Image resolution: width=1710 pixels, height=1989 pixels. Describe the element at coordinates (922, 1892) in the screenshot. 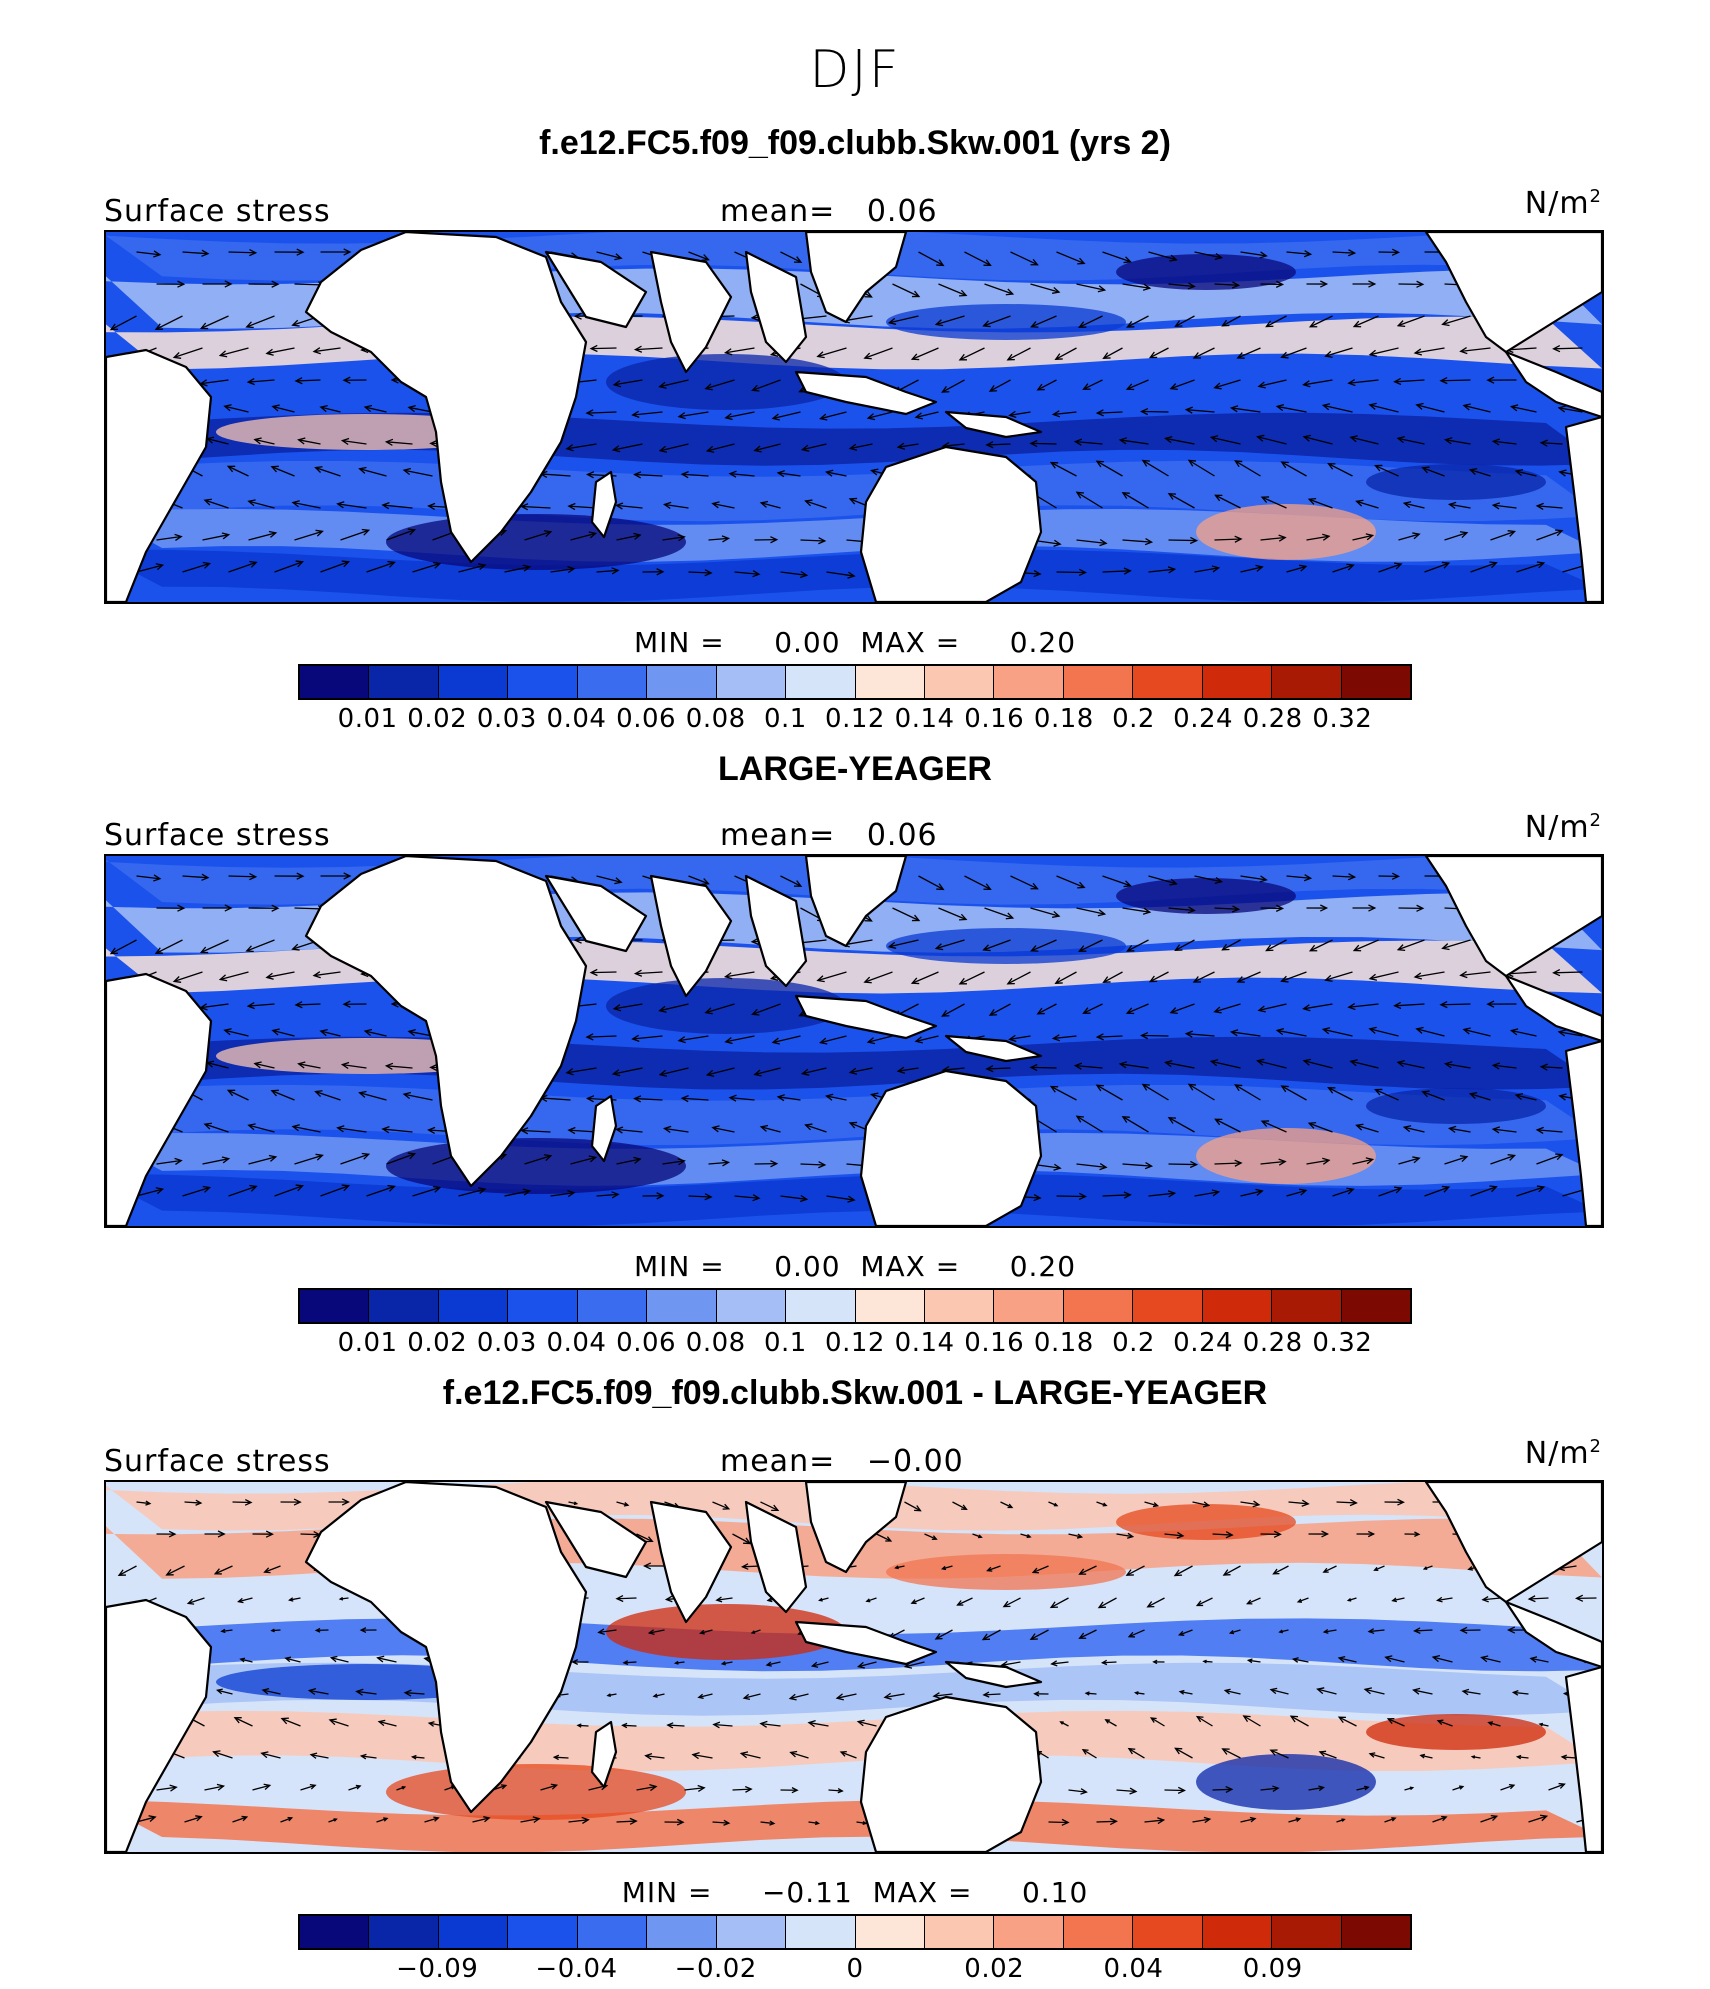

I see `max-label: MAX =` at that location.